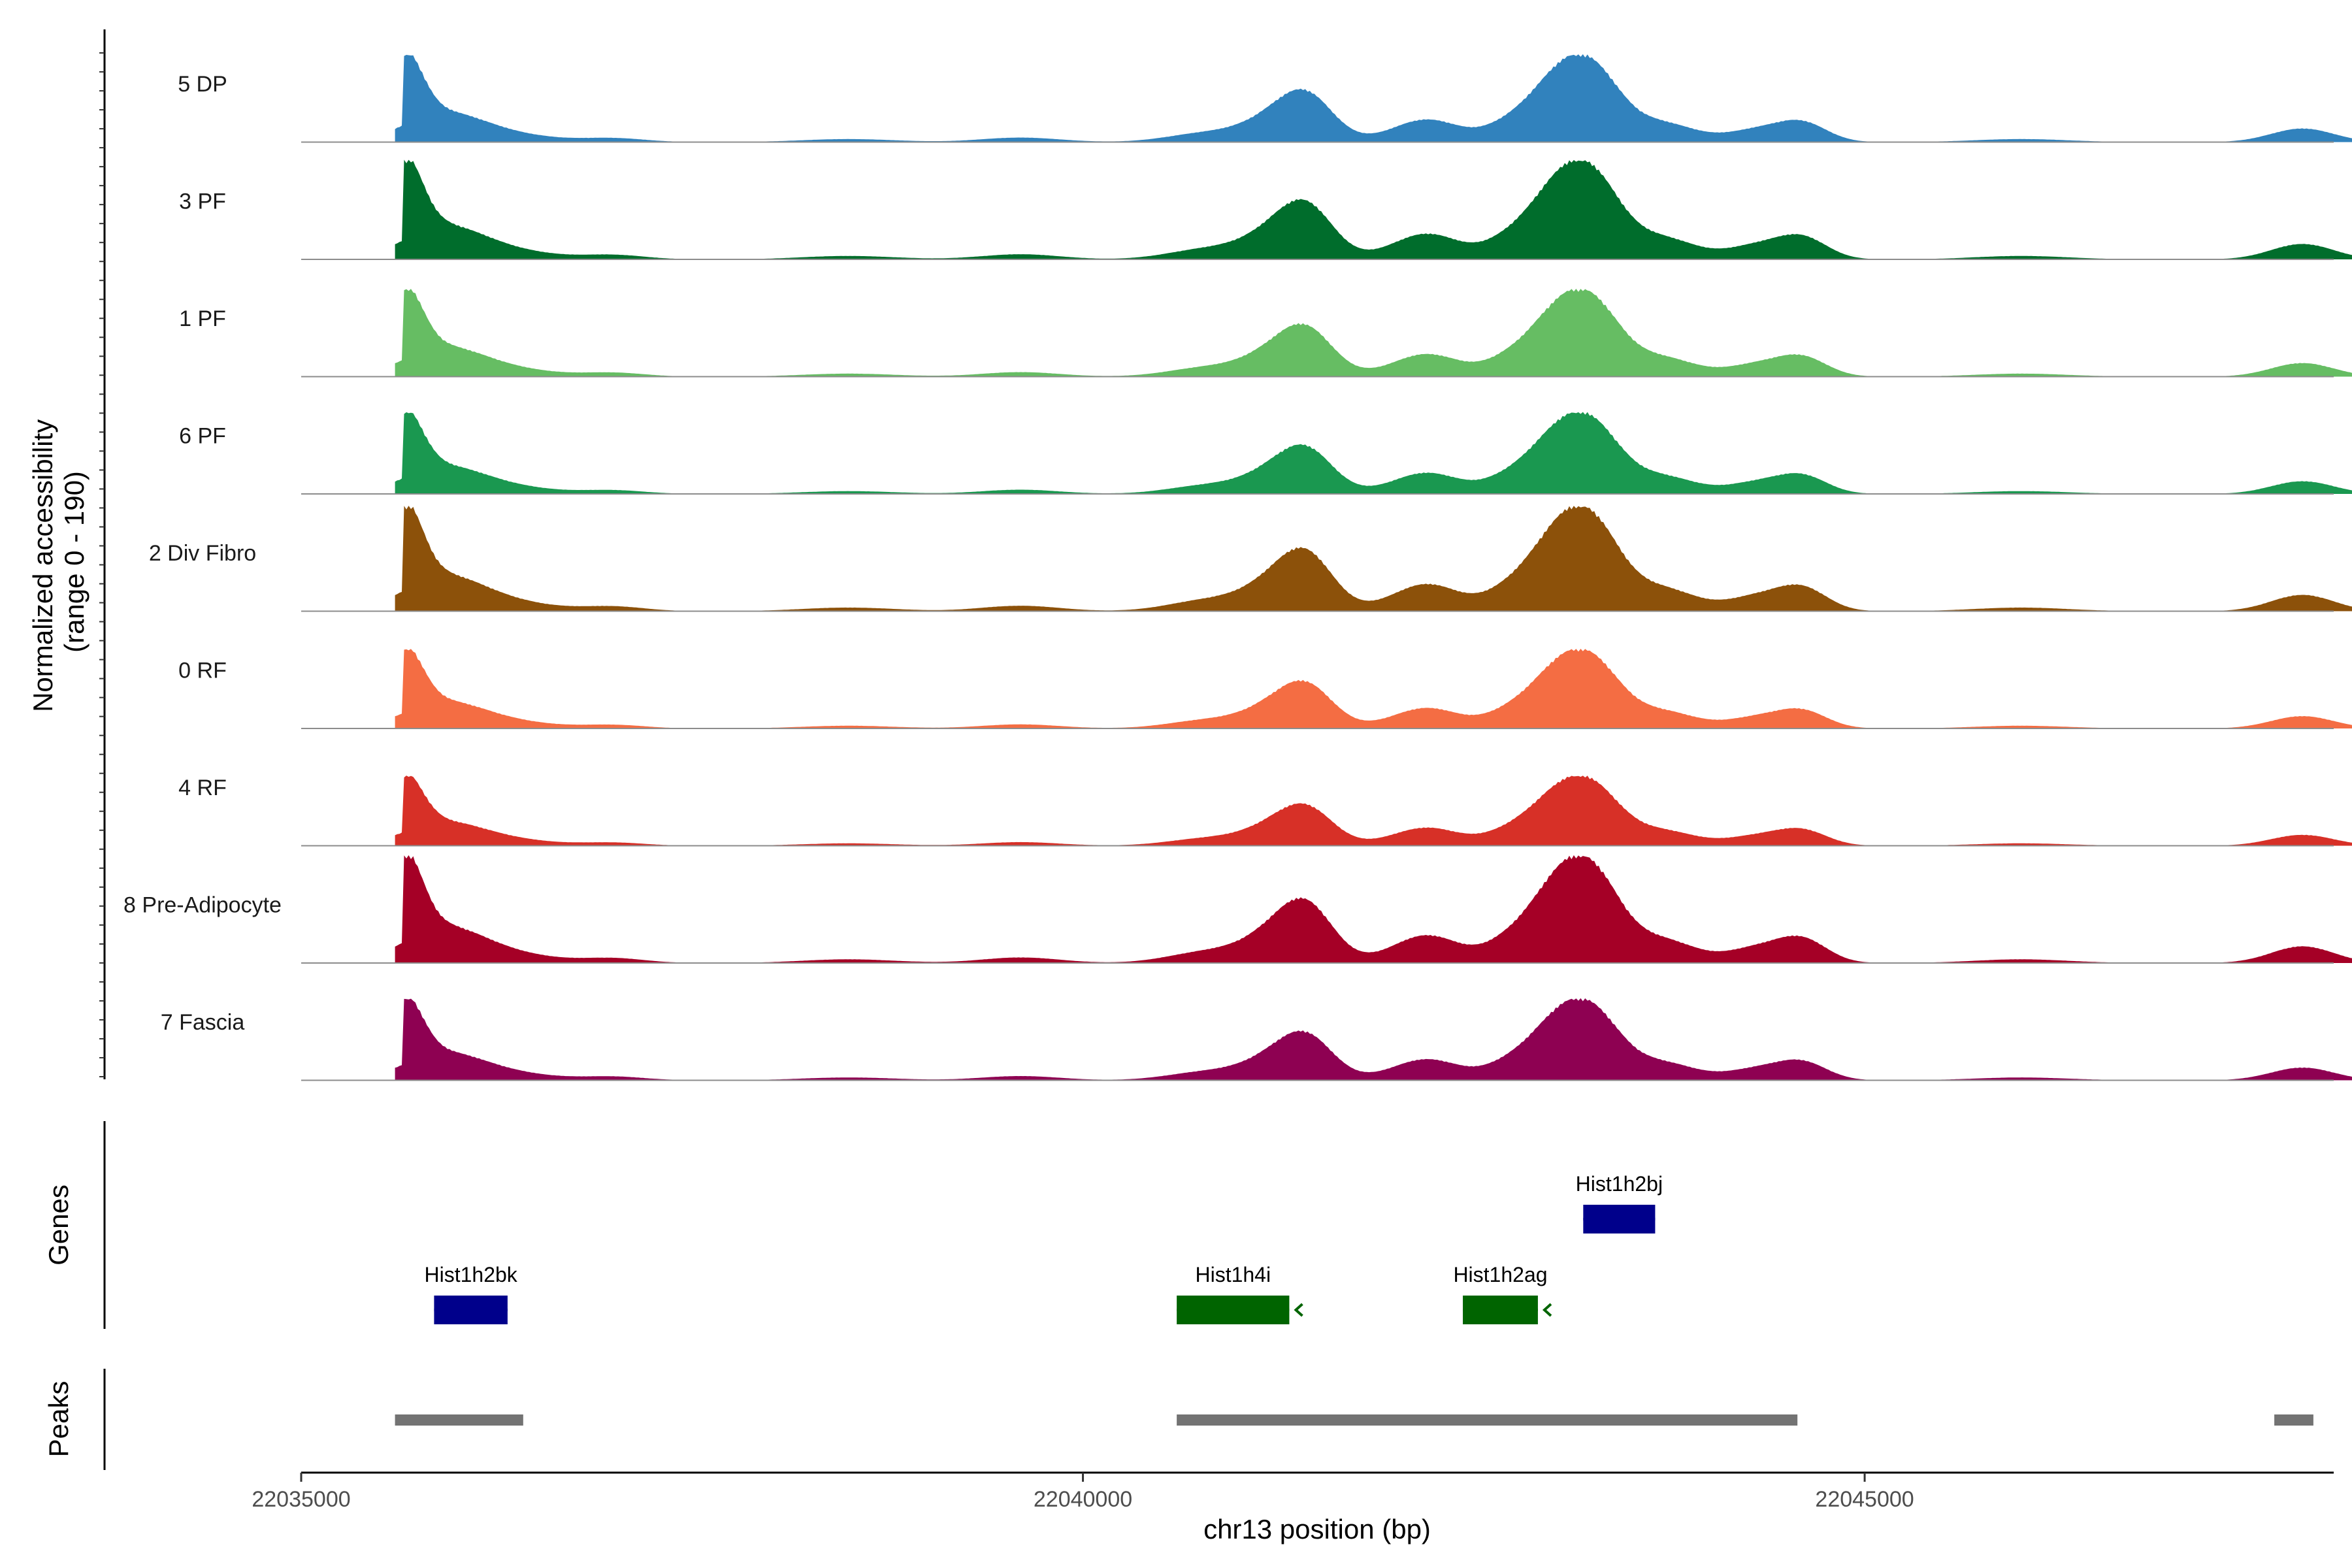  I want to click on x-tick-label: 22045000, so click(1864, 1499).